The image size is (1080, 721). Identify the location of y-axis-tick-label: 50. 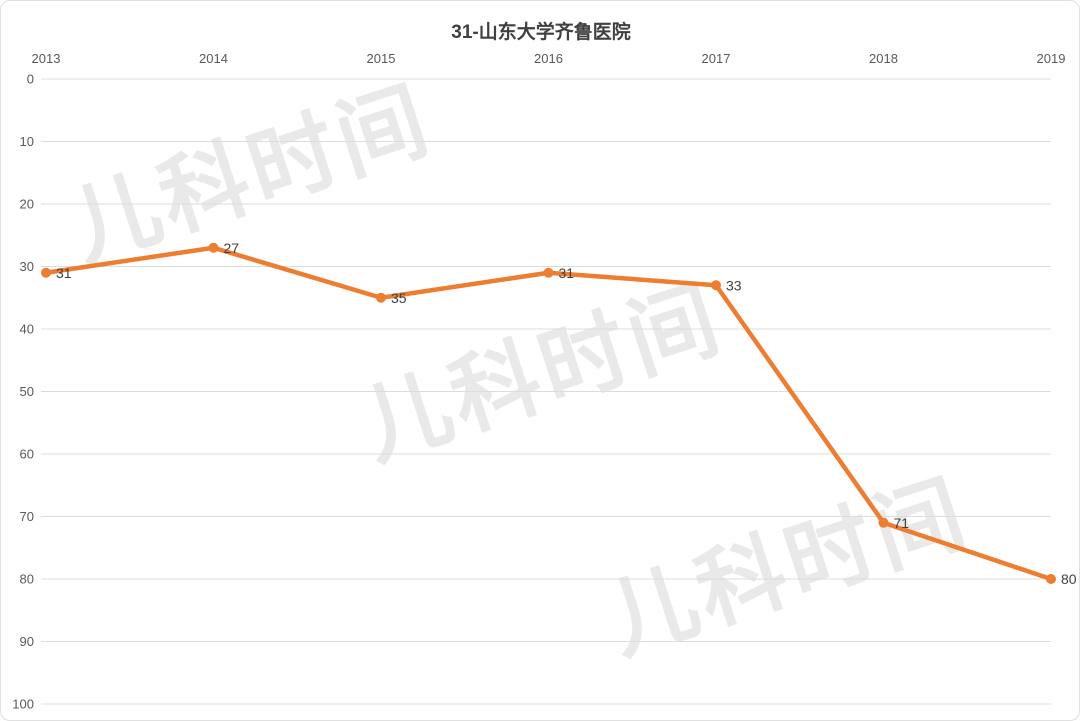
(27, 391).